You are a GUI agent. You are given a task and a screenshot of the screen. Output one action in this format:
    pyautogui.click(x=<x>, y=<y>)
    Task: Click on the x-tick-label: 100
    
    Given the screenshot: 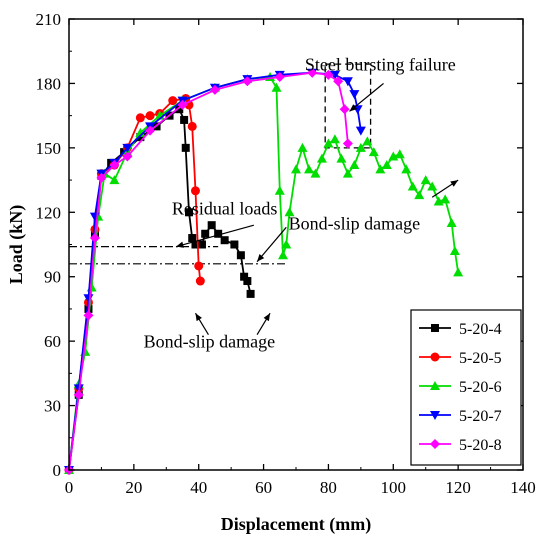 What is the action you would take?
    pyautogui.click(x=394, y=487)
    